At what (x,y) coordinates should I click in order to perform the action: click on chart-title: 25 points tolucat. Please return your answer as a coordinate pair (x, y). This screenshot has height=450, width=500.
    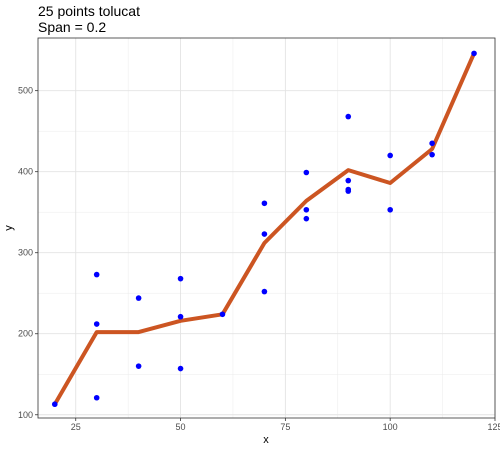
    Looking at the image, I should click on (89, 11).